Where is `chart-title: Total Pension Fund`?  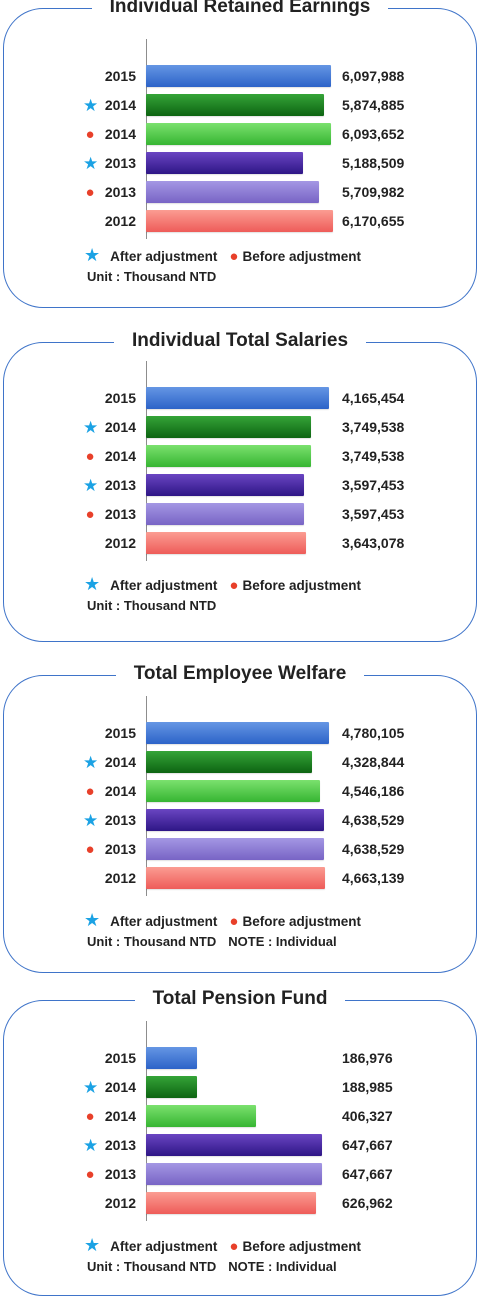
chart-title: Total Pension Fund is located at coordinates (240, 999).